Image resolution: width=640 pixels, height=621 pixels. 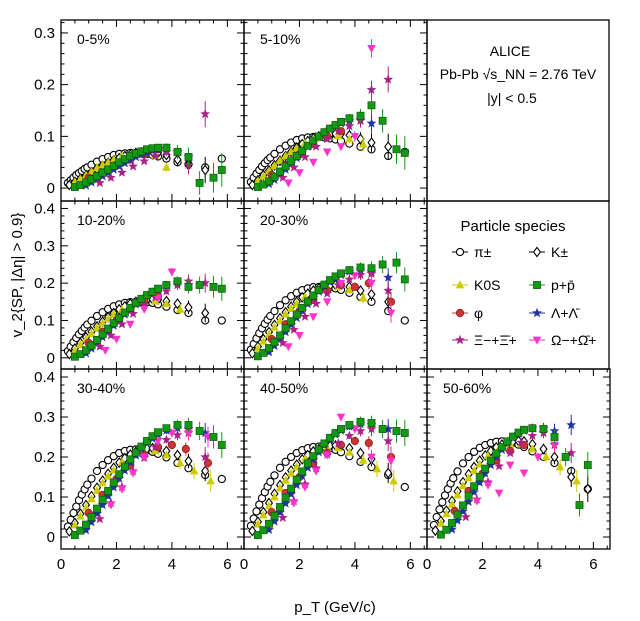 I want to click on x-tick-label: 0, so click(x=427, y=564).